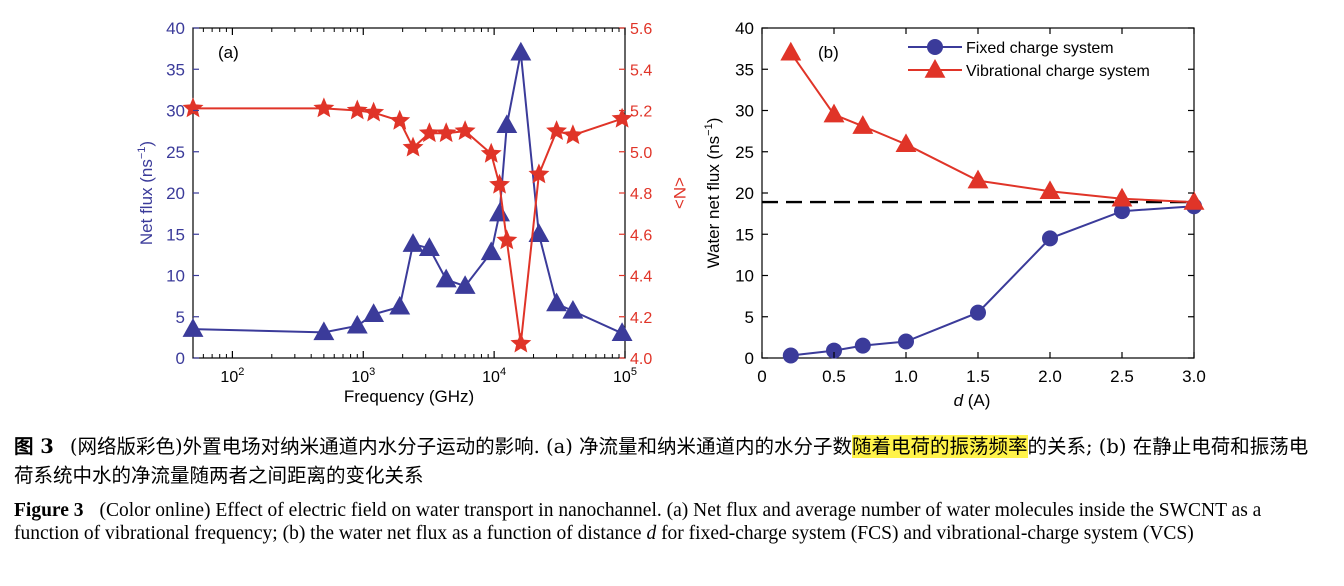  What do you see at coordinates (372, 372) in the screenshot?
I see `panel-a-x-tick-exp: 3` at bounding box center [372, 372].